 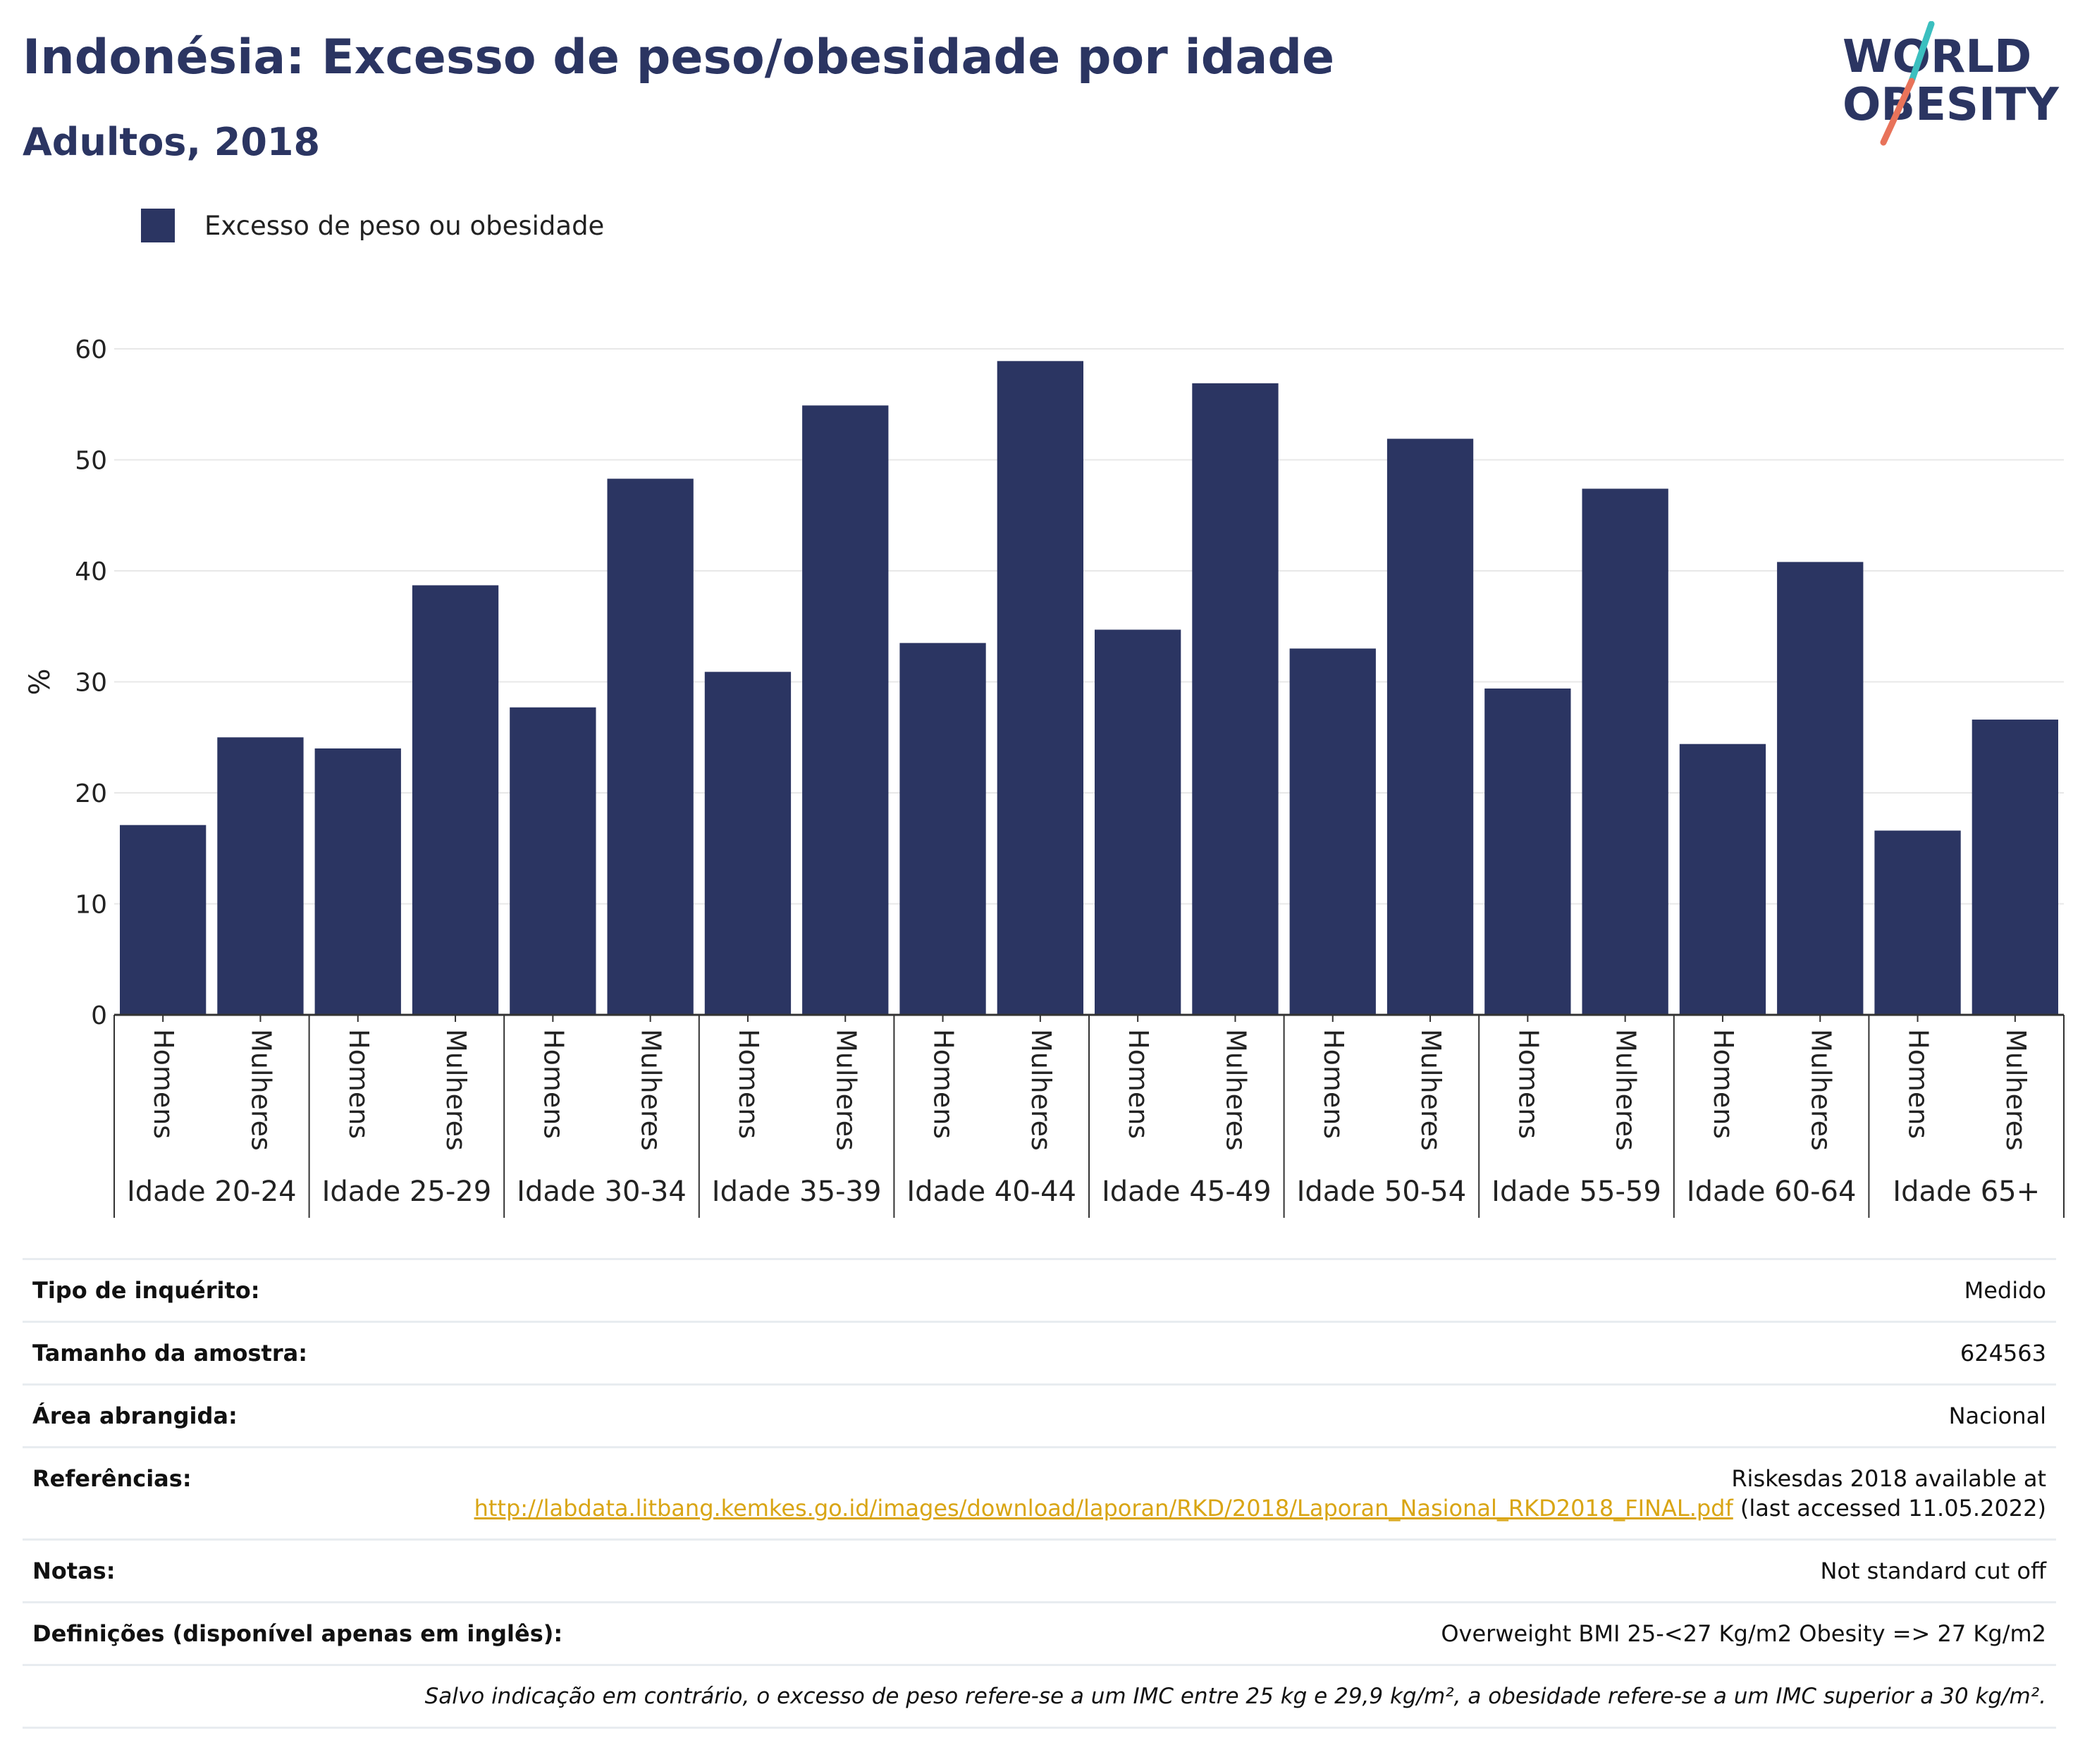 What do you see at coordinates (1039, 1289) in the screenshot?
I see `info-row-survey-type: Tipo de inquérito: Medido` at bounding box center [1039, 1289].